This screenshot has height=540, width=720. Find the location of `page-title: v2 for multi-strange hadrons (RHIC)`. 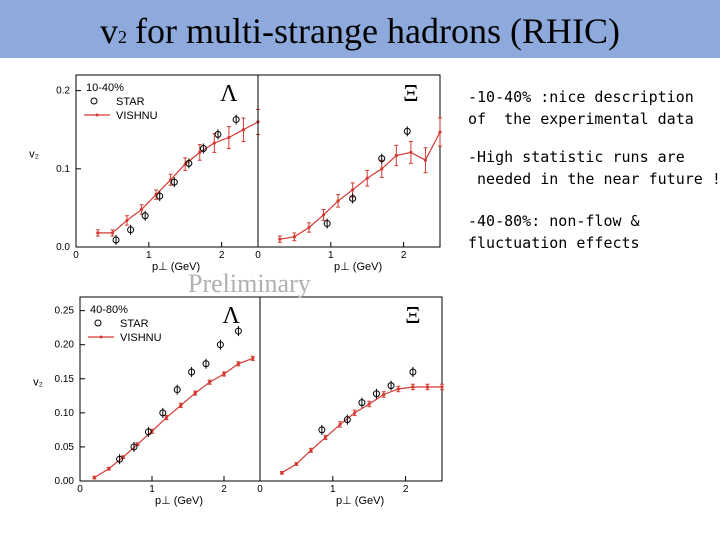

page-title: v2 for multi-strange hadrons (RHIC) is located at coordinates (360, 29).